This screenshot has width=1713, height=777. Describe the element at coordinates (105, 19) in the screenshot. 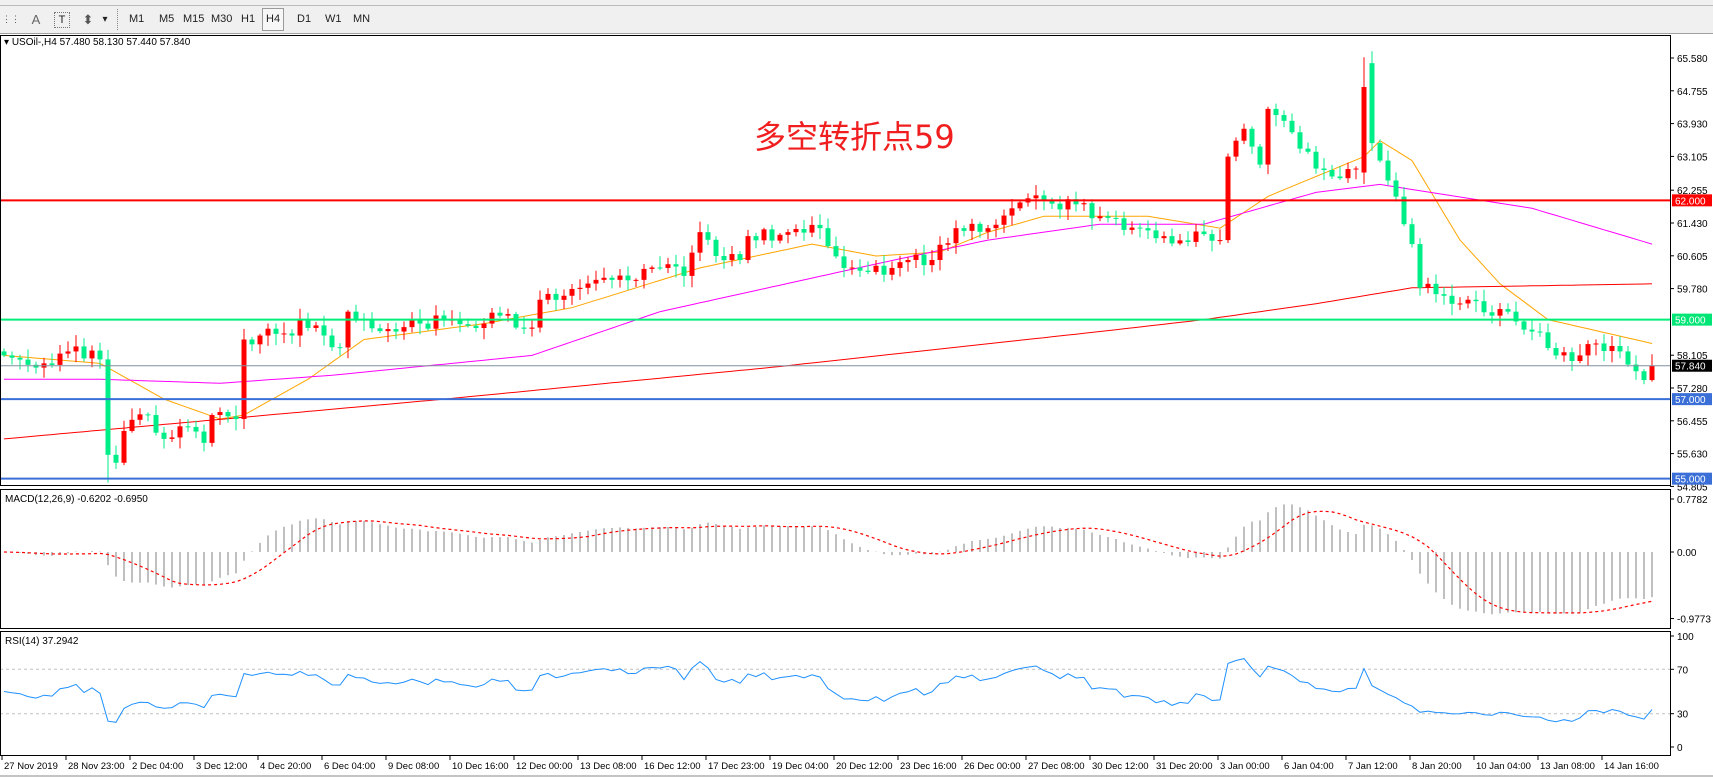

I see `chevron-down-icon: ▾` at that location.